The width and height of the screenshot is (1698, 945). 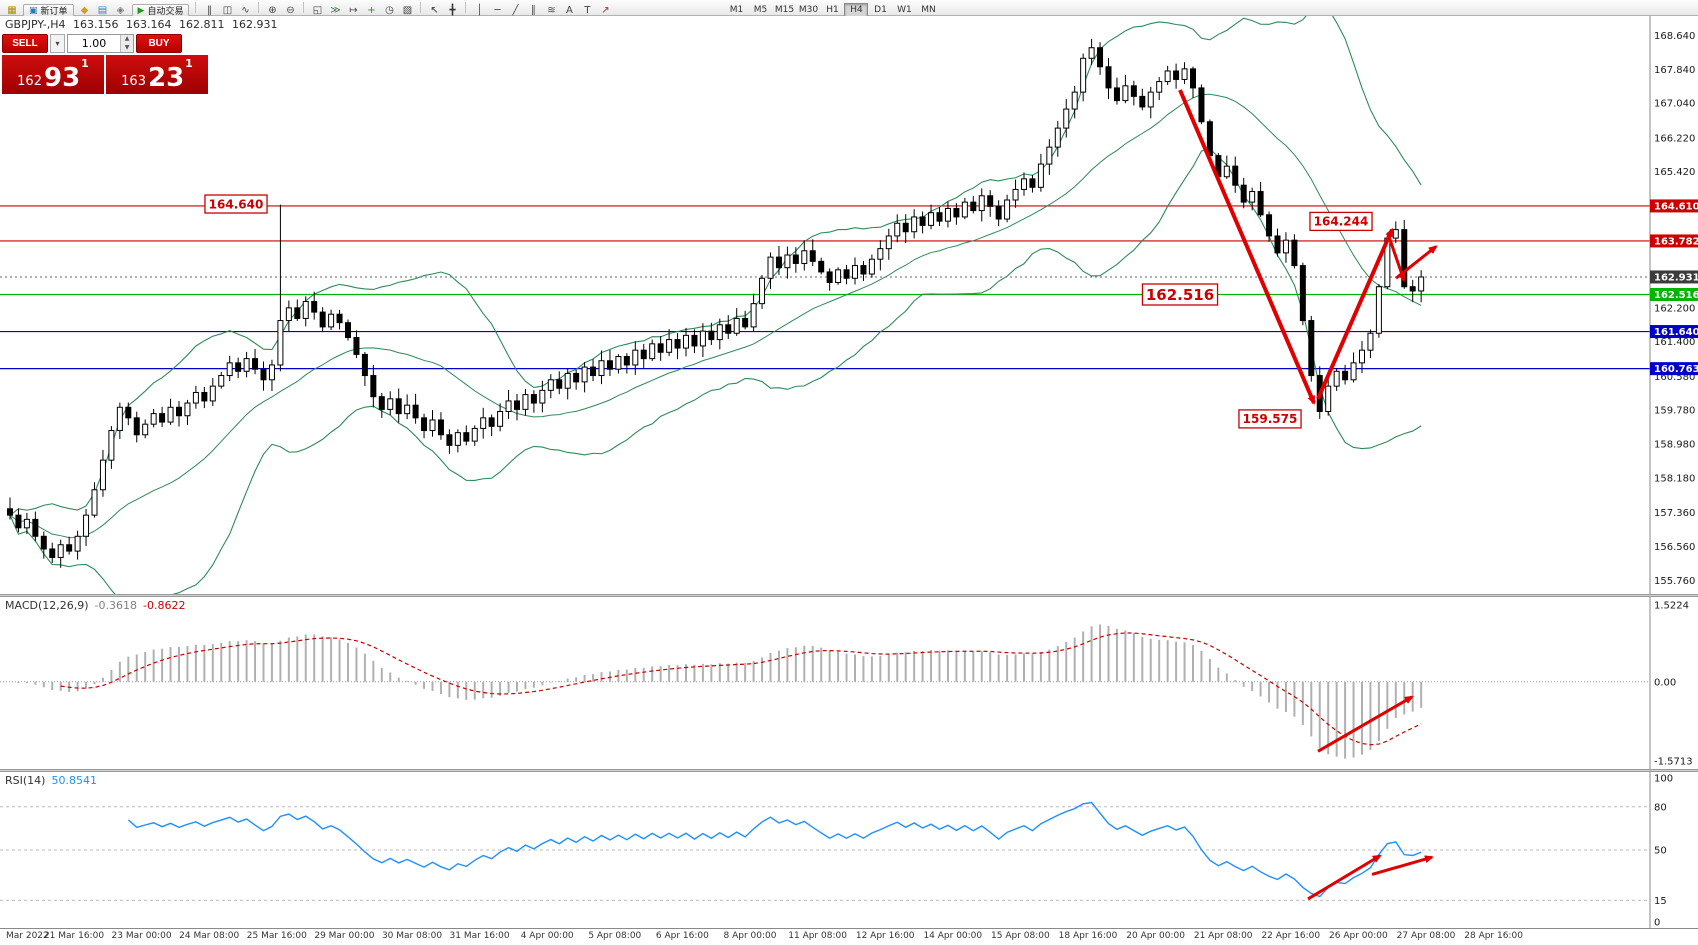 What do you see at coordinates (57, 43) in the screenshot?
I see `order-type-dropdown: ▾` at bounding box center [57, 43].